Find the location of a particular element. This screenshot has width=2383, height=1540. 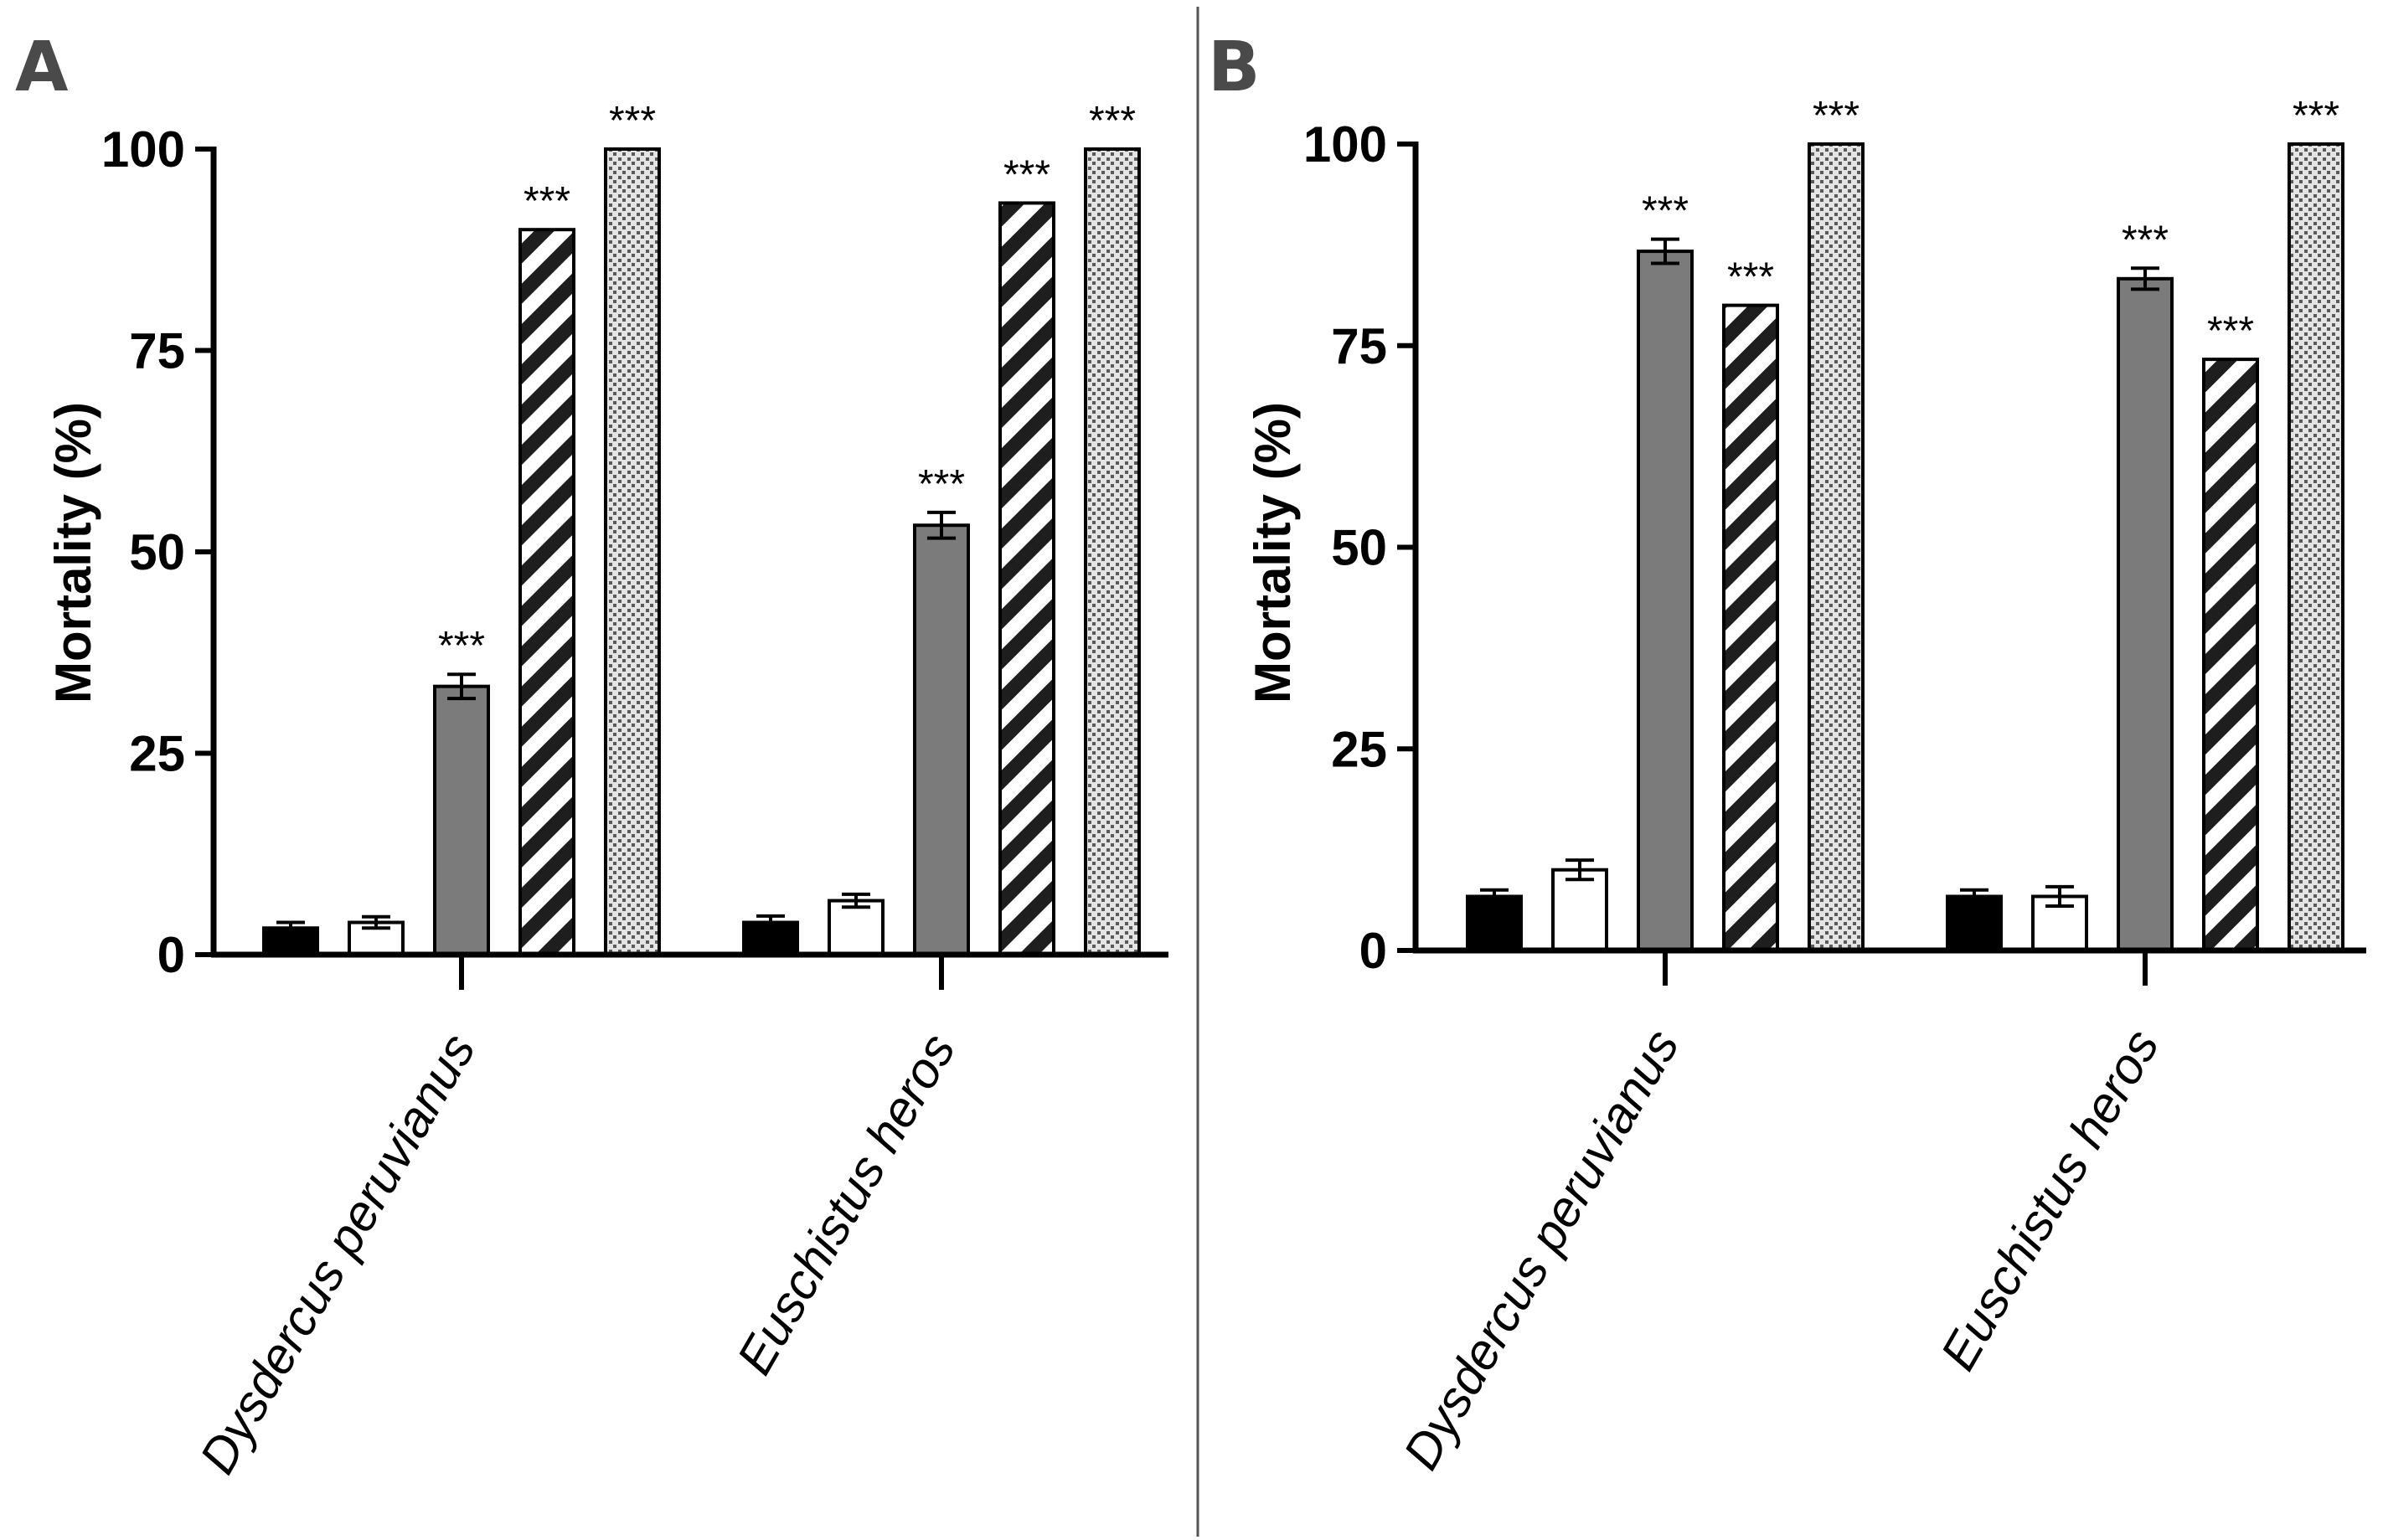

panel-a-category-label: Euschistus heros is located at coordinates (846, 1203).